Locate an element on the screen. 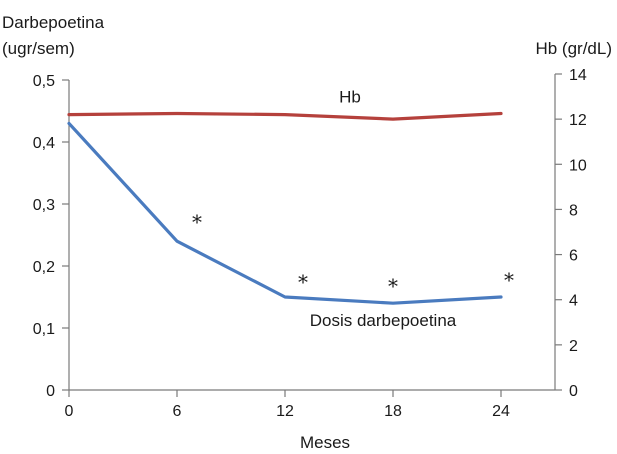 The image size is (617, 454). series-label-hb: Hb is located at coordinates (350, 97).